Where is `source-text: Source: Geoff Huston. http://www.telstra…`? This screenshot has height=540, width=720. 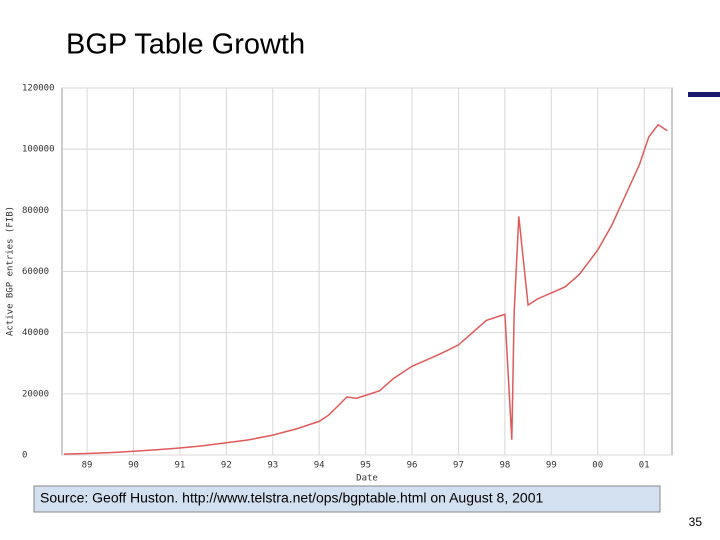
source-text: Source: Geoff Huston. http://www.telstra… is located at coordinates (291, 498).